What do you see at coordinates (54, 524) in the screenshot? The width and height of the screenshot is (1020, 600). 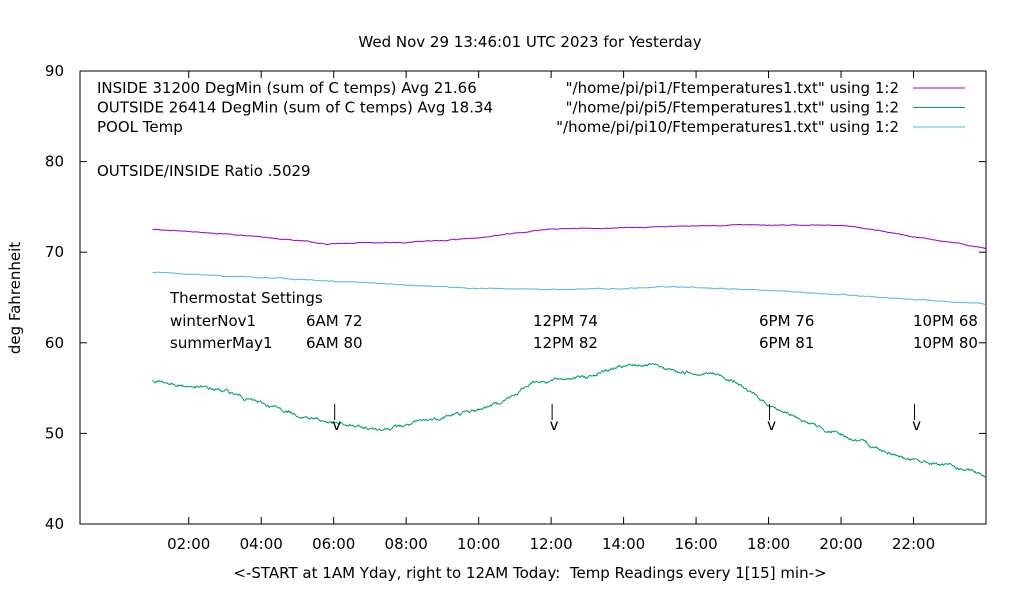 I see `y-tick-label: 40` at bounding box center [54, 524].